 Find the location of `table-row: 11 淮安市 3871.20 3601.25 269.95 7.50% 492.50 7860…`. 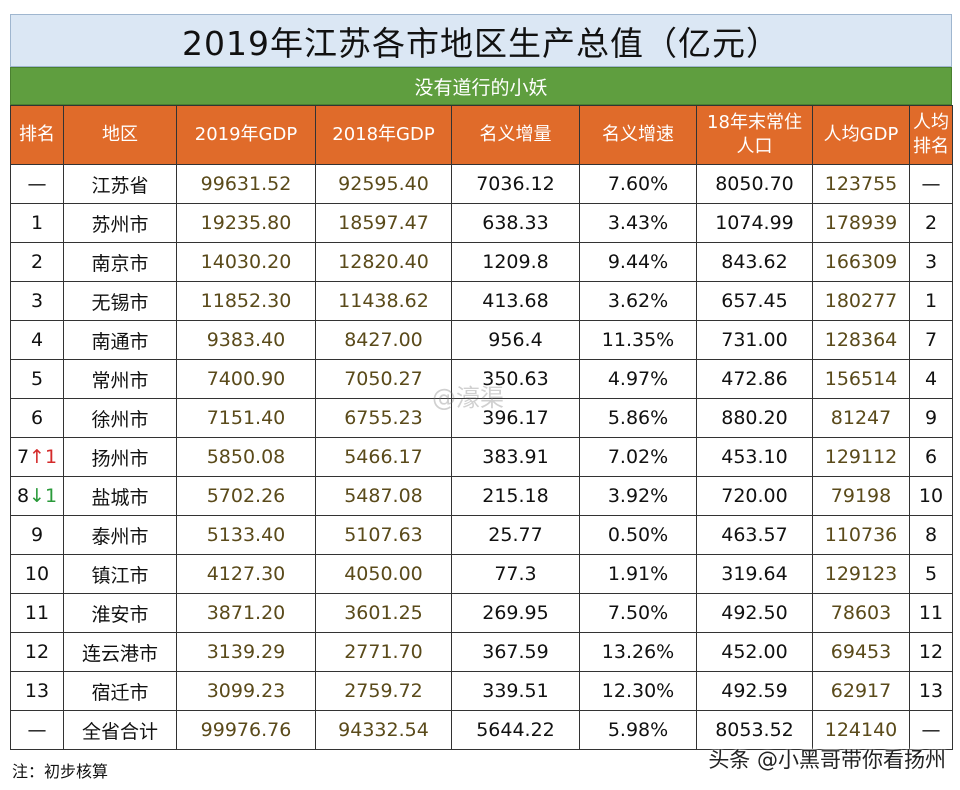

table-row: 11 淮安市 3871.20 3601.25 269.95 7.50% 492.50 7860… is located at coordinates (481, 613).